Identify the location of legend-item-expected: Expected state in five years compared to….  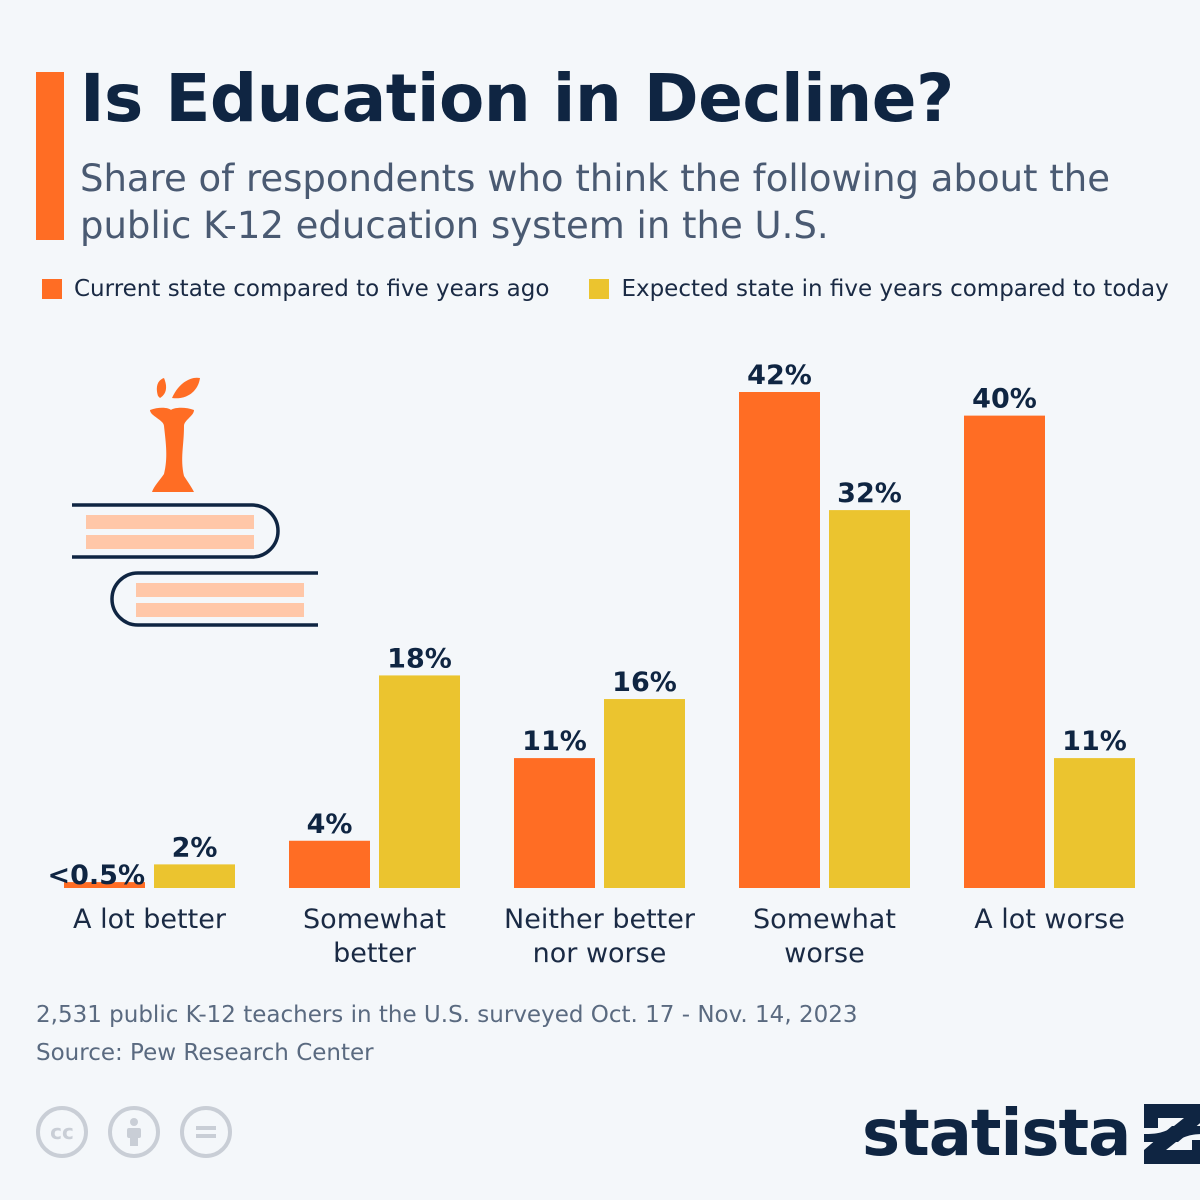
(879, 289).